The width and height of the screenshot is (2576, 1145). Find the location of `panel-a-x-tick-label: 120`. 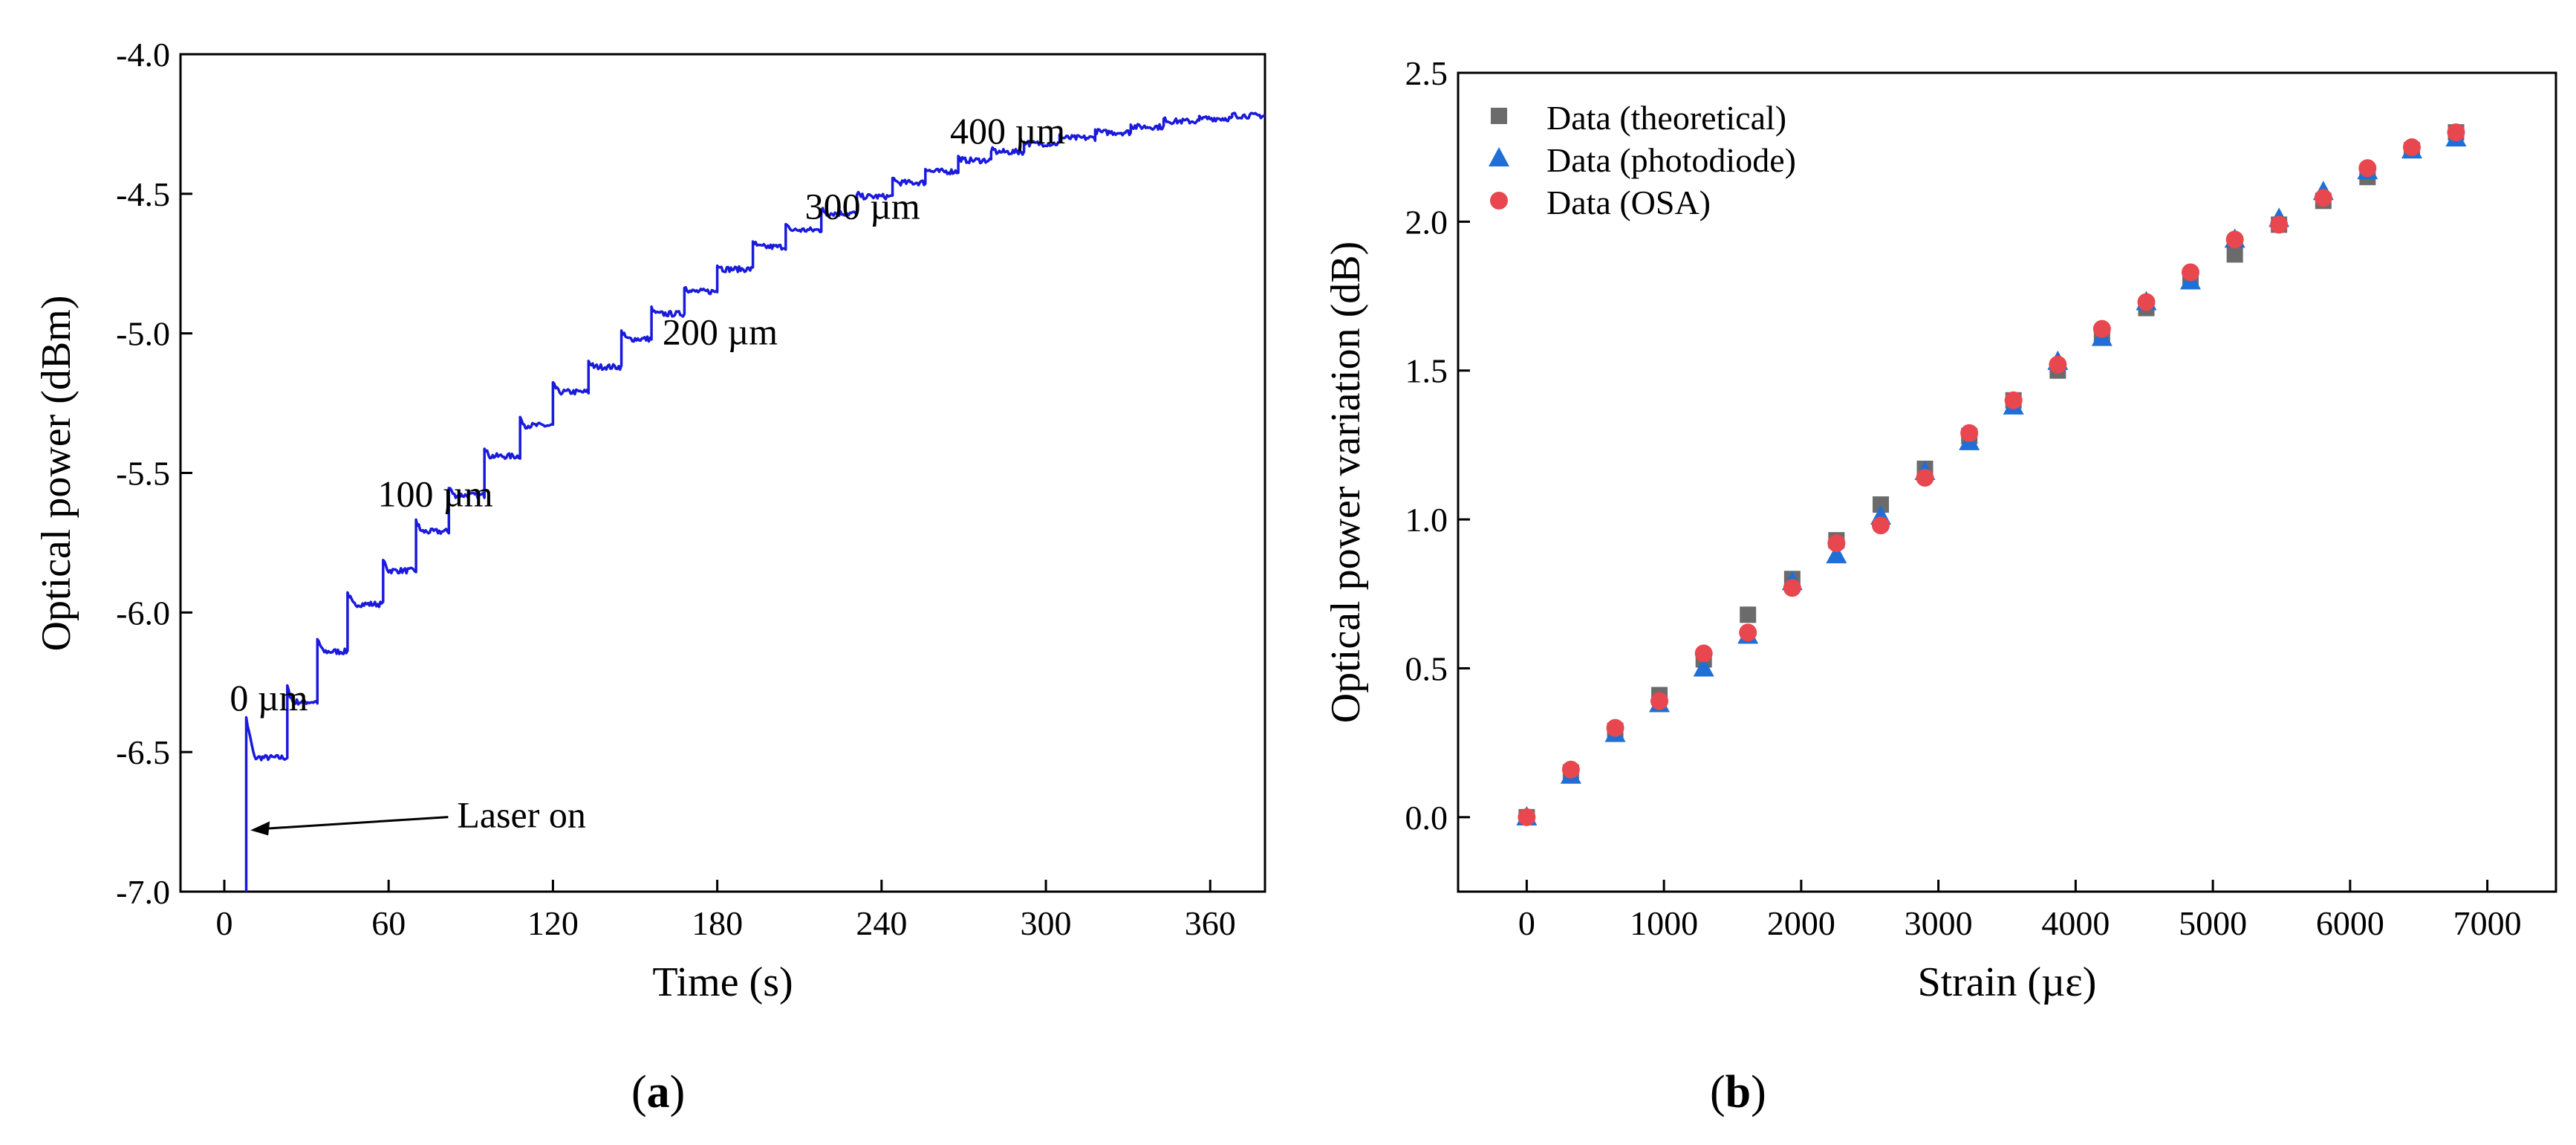

panel-a-x-tick-label: 120 is located at coordinates (553, 923).